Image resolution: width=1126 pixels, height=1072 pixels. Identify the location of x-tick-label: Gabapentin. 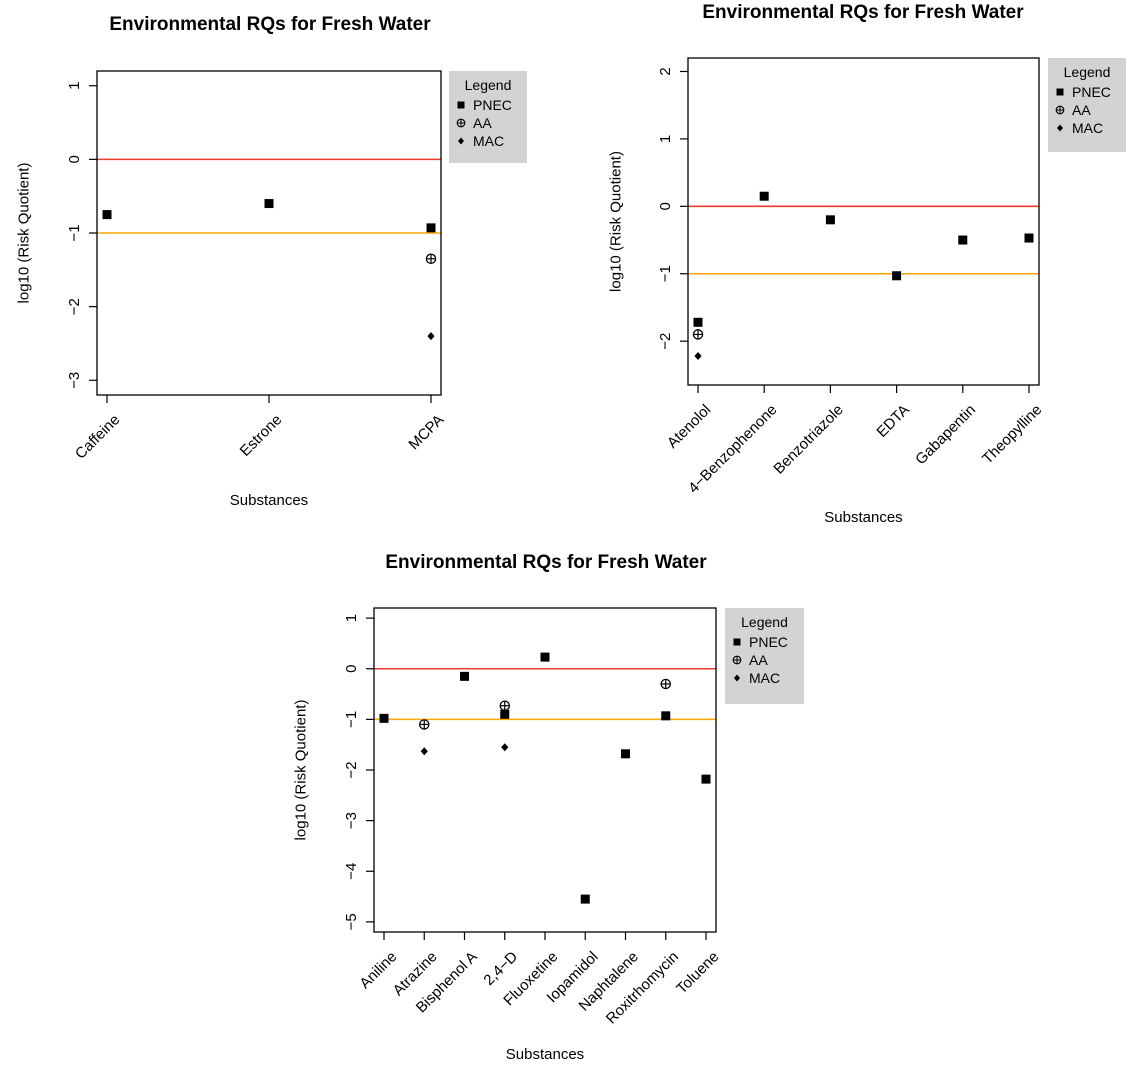
(945, 434).